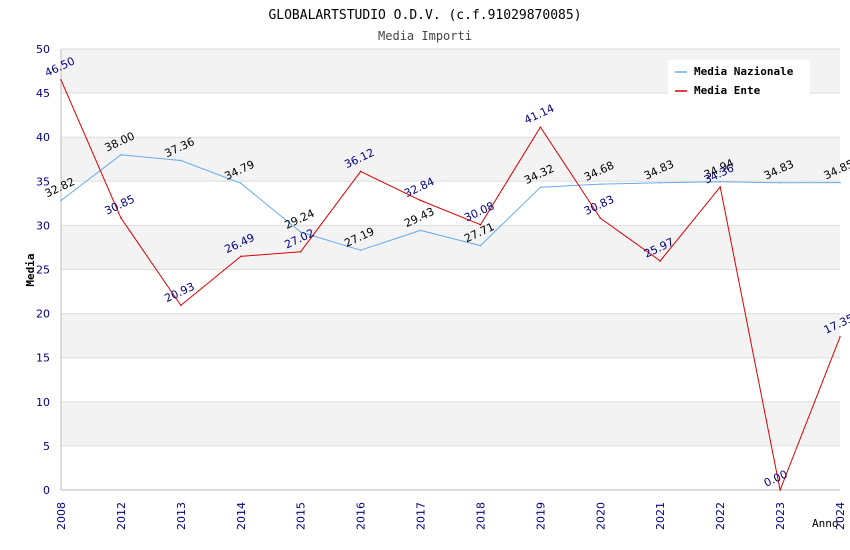 The height and width of the screenshot is (550, 850). I want to click on x-axis-label: Anno, so click(825, 523).